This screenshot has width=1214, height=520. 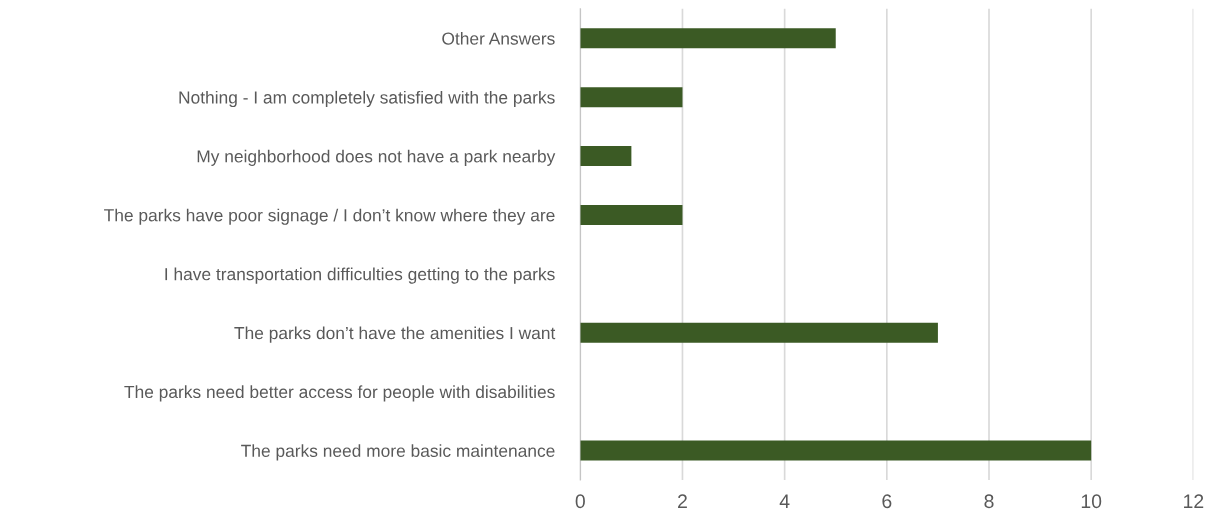 What do you see at coordinates (367, 99) in the screenshot?
I see `y-tick-label: Nothing - I am completely satisfied with the parks` at bounding box center [367, 99].